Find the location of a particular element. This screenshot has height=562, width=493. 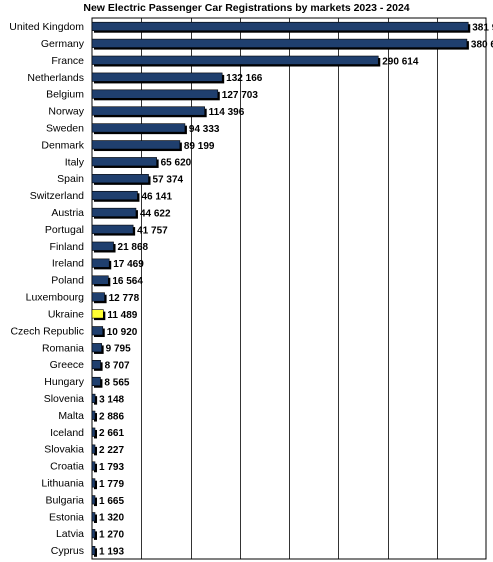

value-label: 21 868 is located at coordinates (133, 247).